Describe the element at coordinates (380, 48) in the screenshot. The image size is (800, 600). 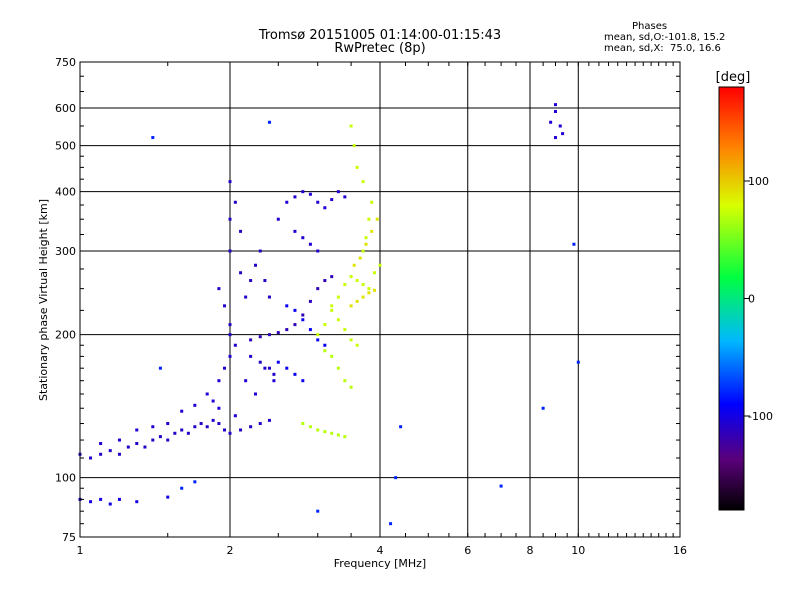
I see `chart-subtitle: RwPretec (8p)` at that location.